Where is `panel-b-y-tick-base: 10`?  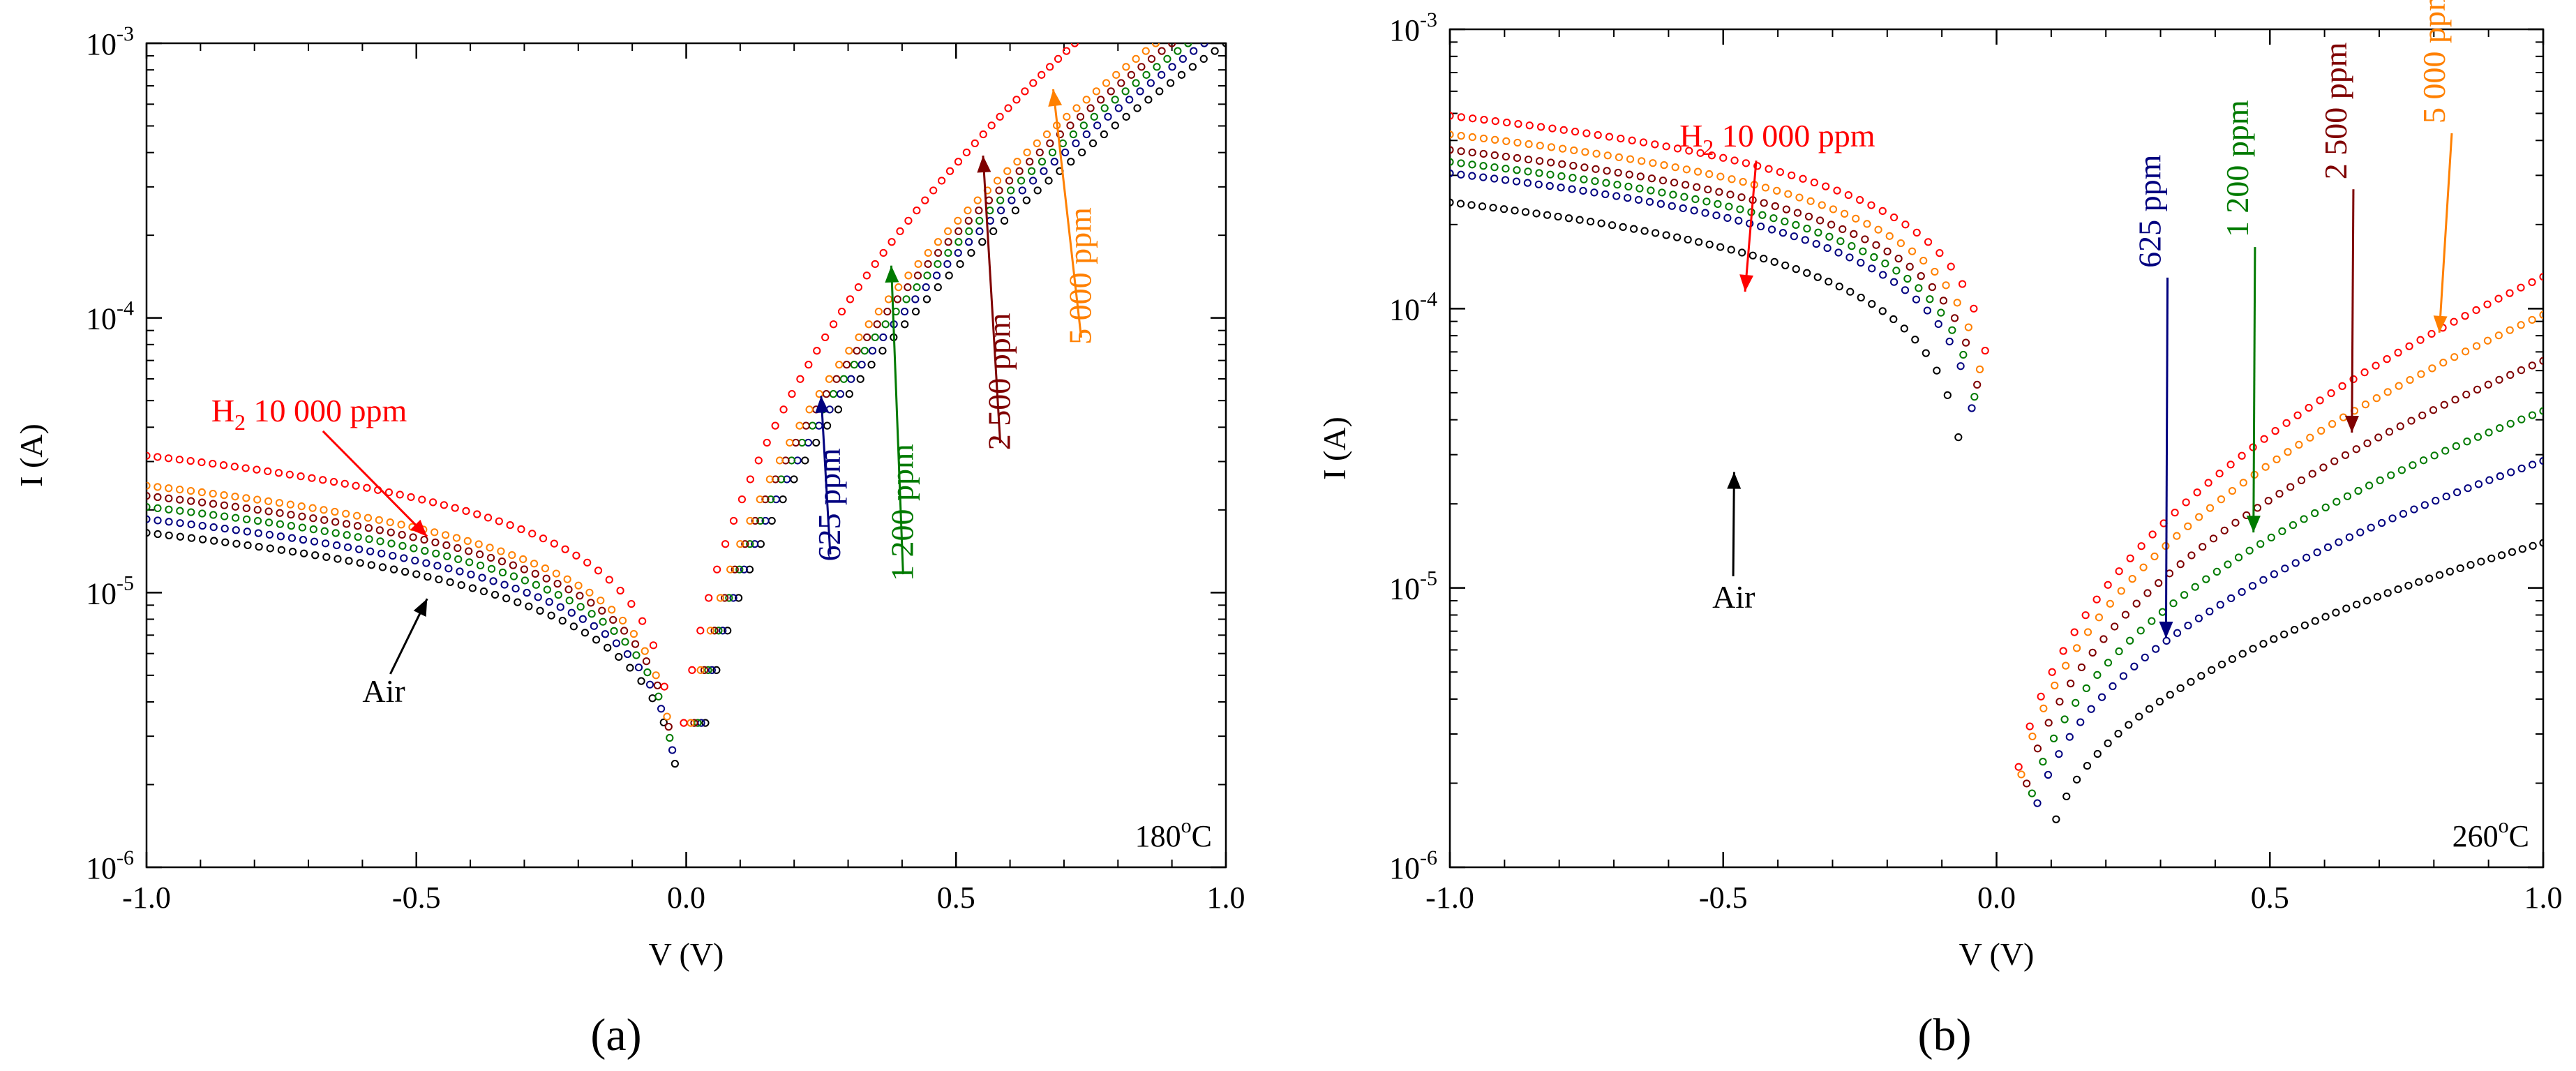 panel-b-y-tick-base: 10 is located at coordinates (1404, 868).